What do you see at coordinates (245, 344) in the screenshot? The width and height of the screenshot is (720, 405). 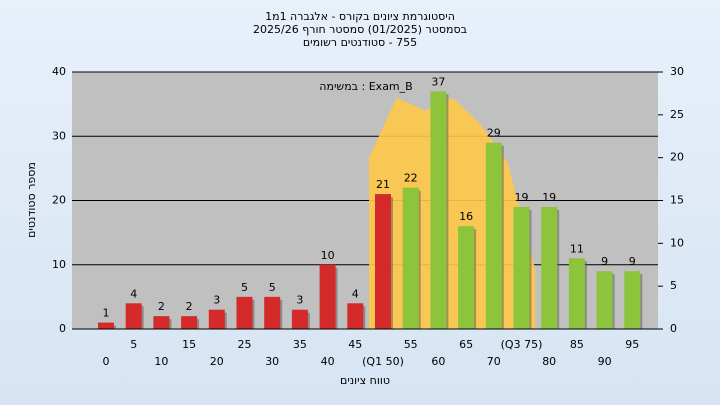 I see `x-tick-label: 25` at bounding box center [245, 344].